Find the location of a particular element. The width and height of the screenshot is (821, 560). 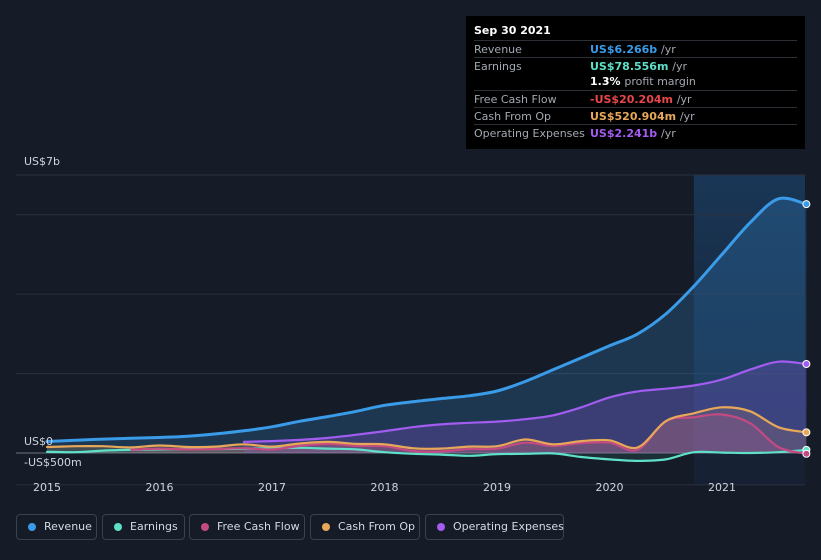

x-tick-label: 2015 is located at coordinates (47, 487).